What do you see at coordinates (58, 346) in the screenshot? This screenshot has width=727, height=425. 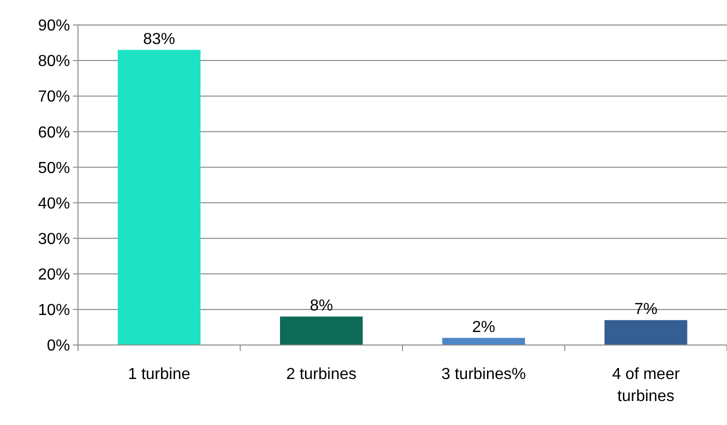 I see `y-tick-label: 0%` at bounding box center [58, 346].